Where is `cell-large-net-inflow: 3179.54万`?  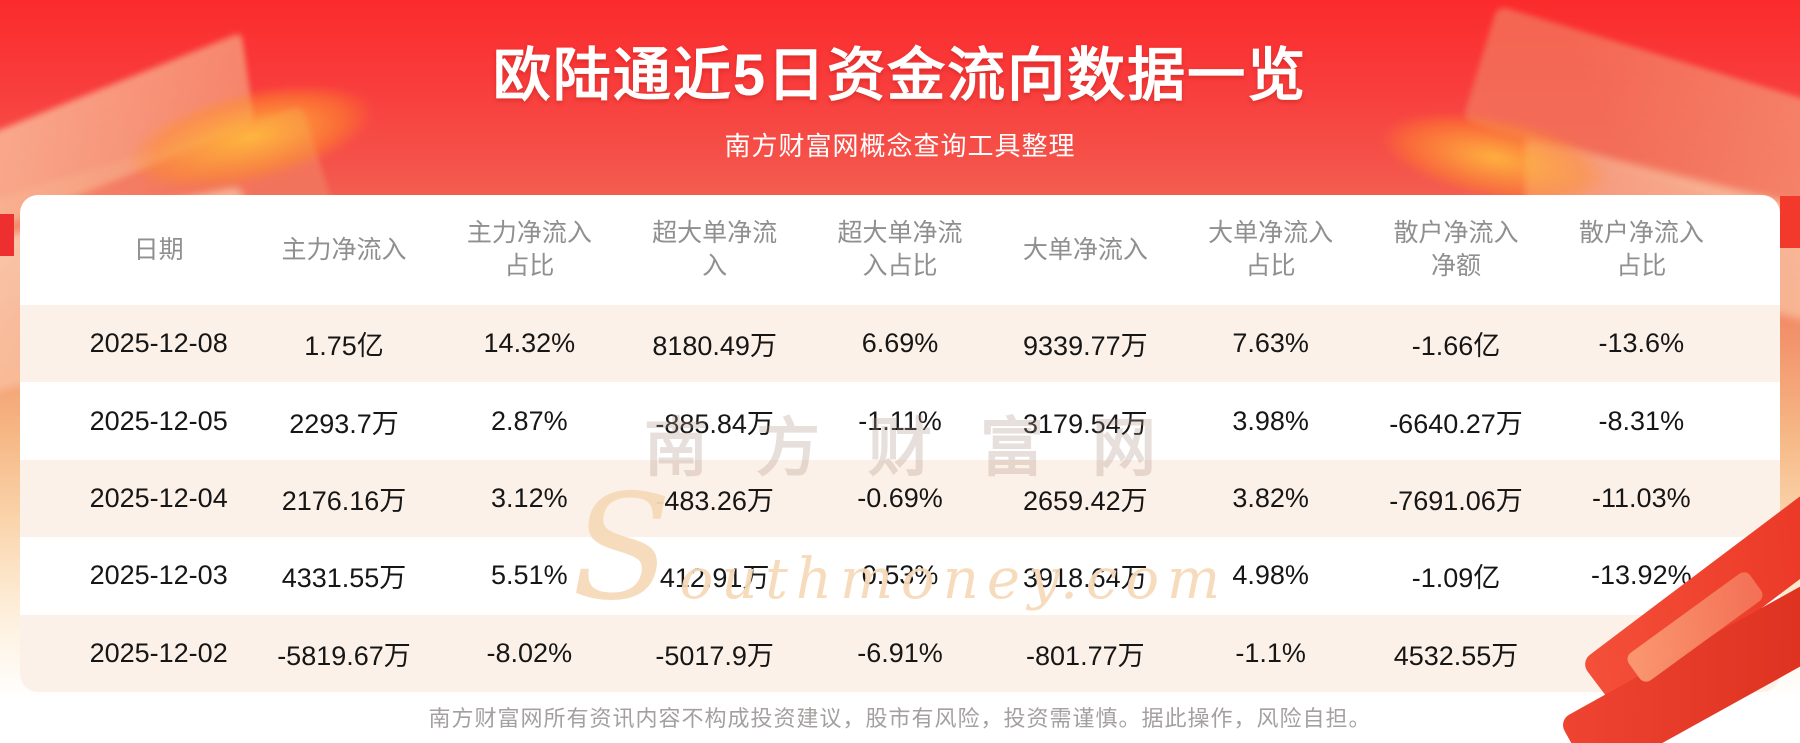
cell-large-net-inflow: 3179.54万 is located at coordinates (1085, 423).